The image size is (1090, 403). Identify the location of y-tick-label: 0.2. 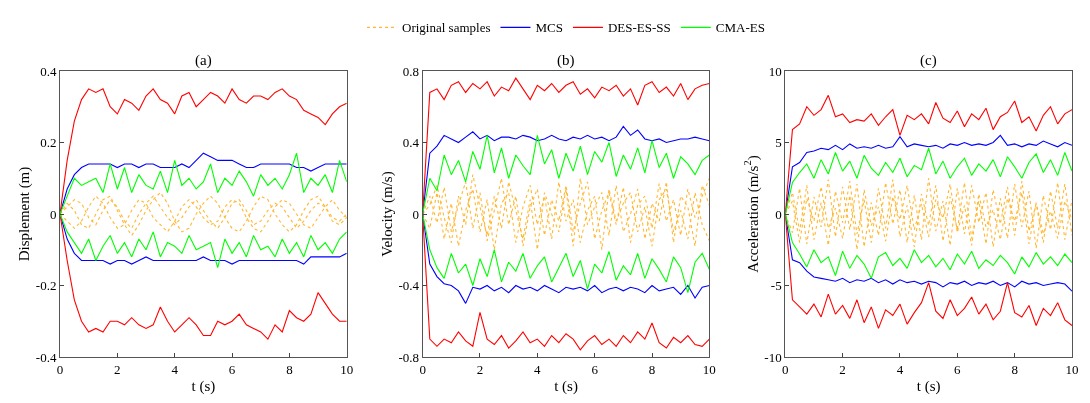
(48, 143).